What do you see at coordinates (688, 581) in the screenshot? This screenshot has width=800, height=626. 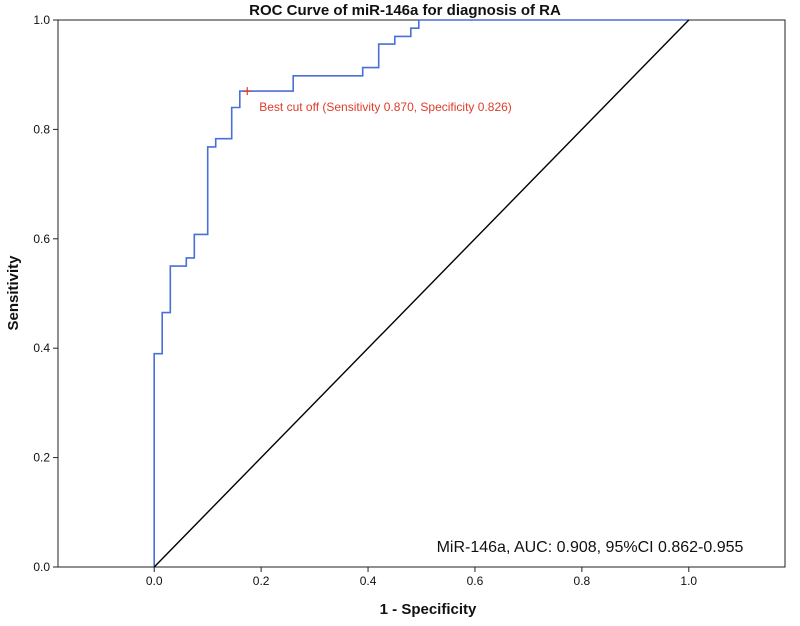 I see `x-tick-label: 1.0` at bounding box center [688, 581].